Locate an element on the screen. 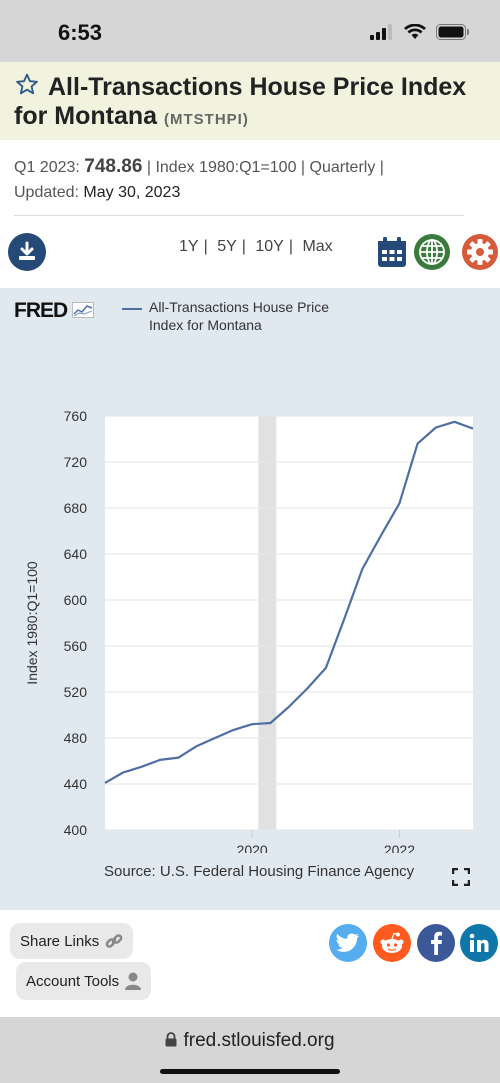 The image size is (500, 1083). range-5y: 5Y is located at coordinates (227, 246).